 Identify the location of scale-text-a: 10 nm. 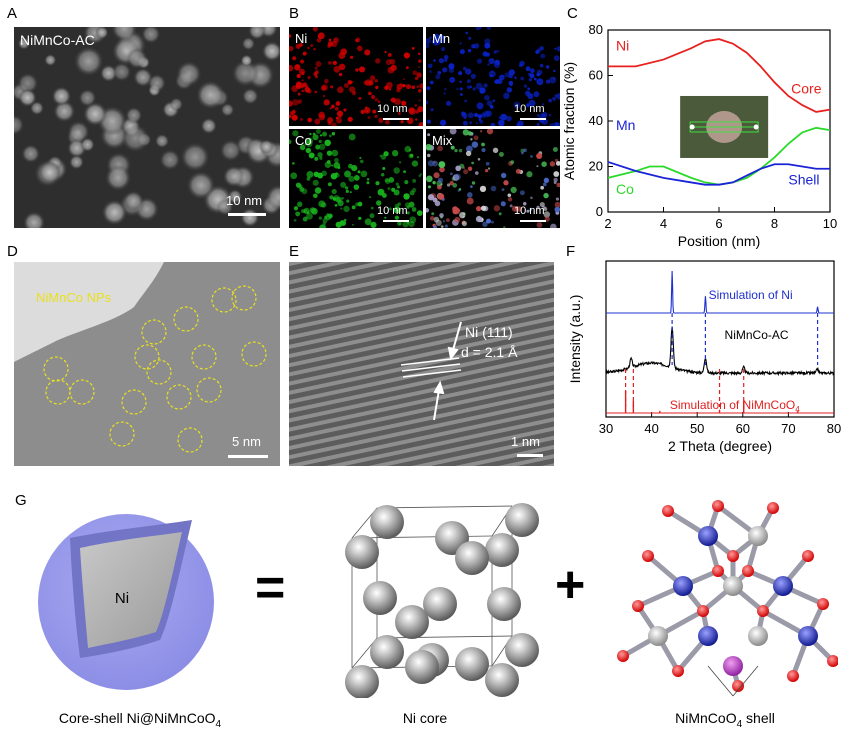
(244, 200).